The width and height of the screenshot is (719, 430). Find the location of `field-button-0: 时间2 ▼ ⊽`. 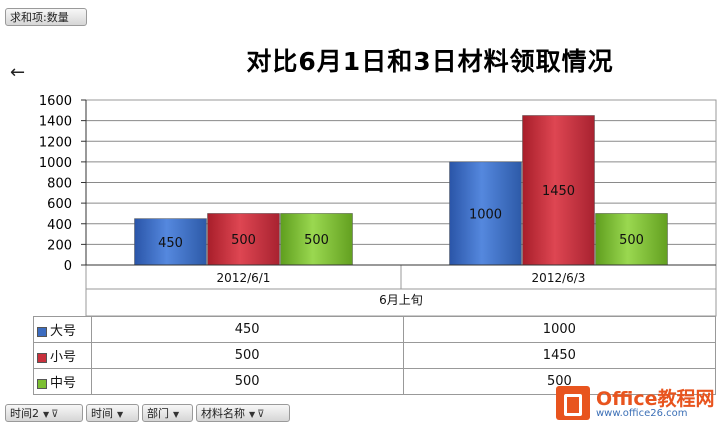

field-button-0: 时间2 ▼ ⊽ is located at coordinates (44, 413).